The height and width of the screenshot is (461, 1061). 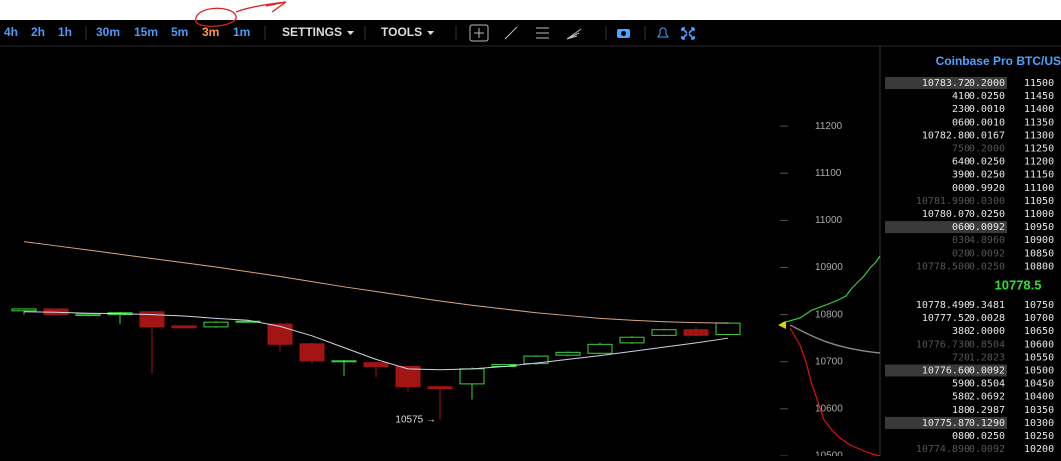 I want to click on interval-button: 30m, so click(x=108, y=32).